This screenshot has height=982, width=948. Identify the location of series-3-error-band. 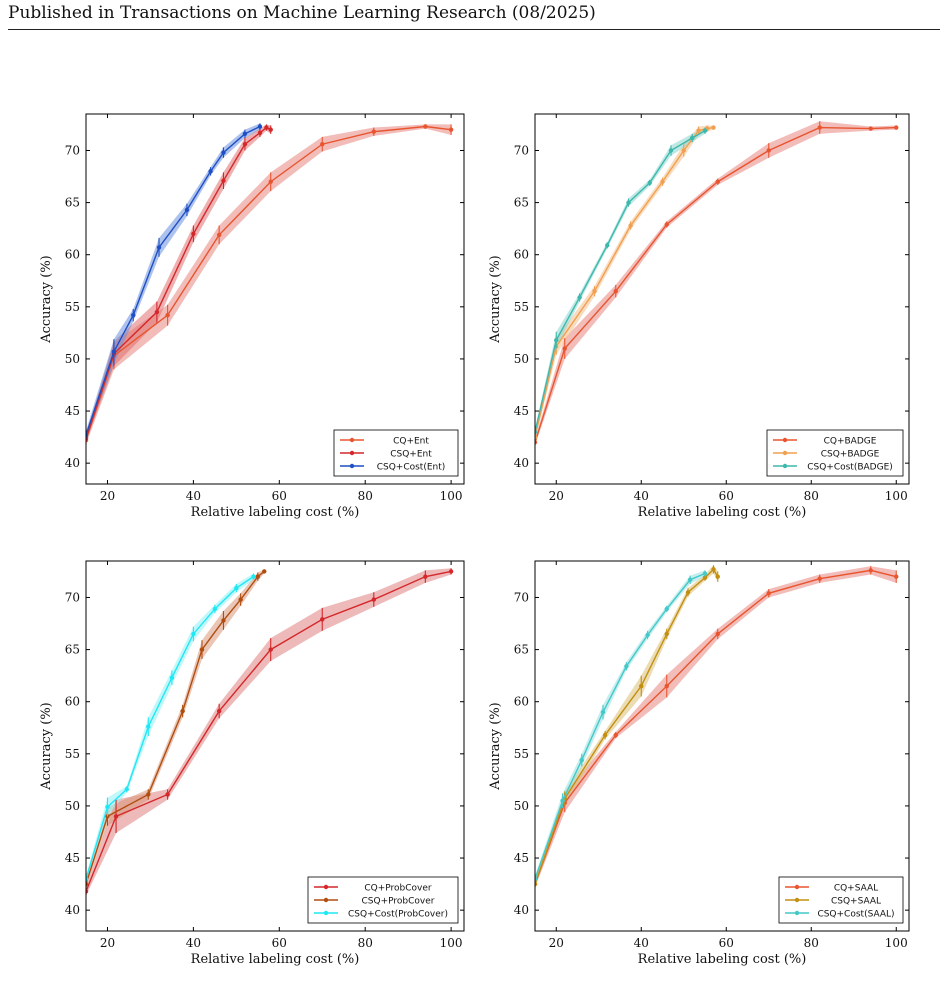
(620, 726).